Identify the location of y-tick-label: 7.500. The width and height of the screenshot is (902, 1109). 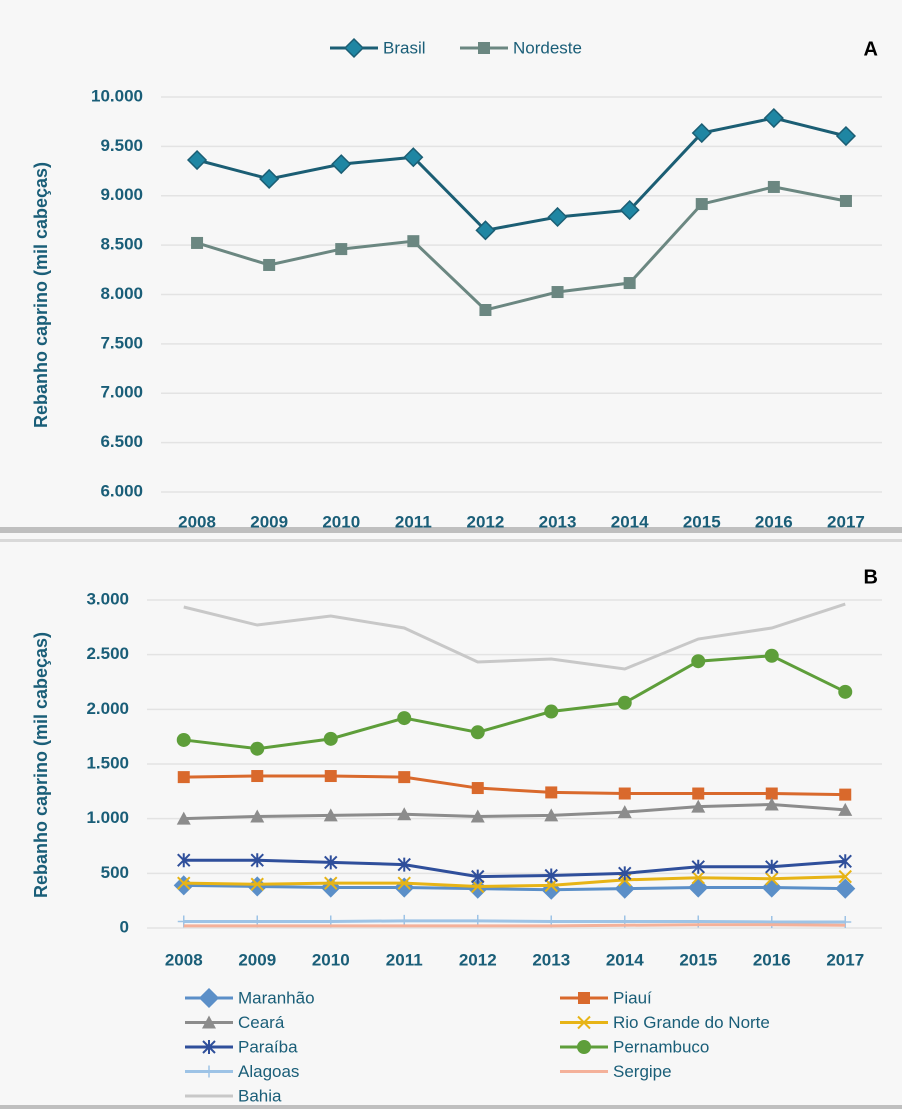
(121, 342).